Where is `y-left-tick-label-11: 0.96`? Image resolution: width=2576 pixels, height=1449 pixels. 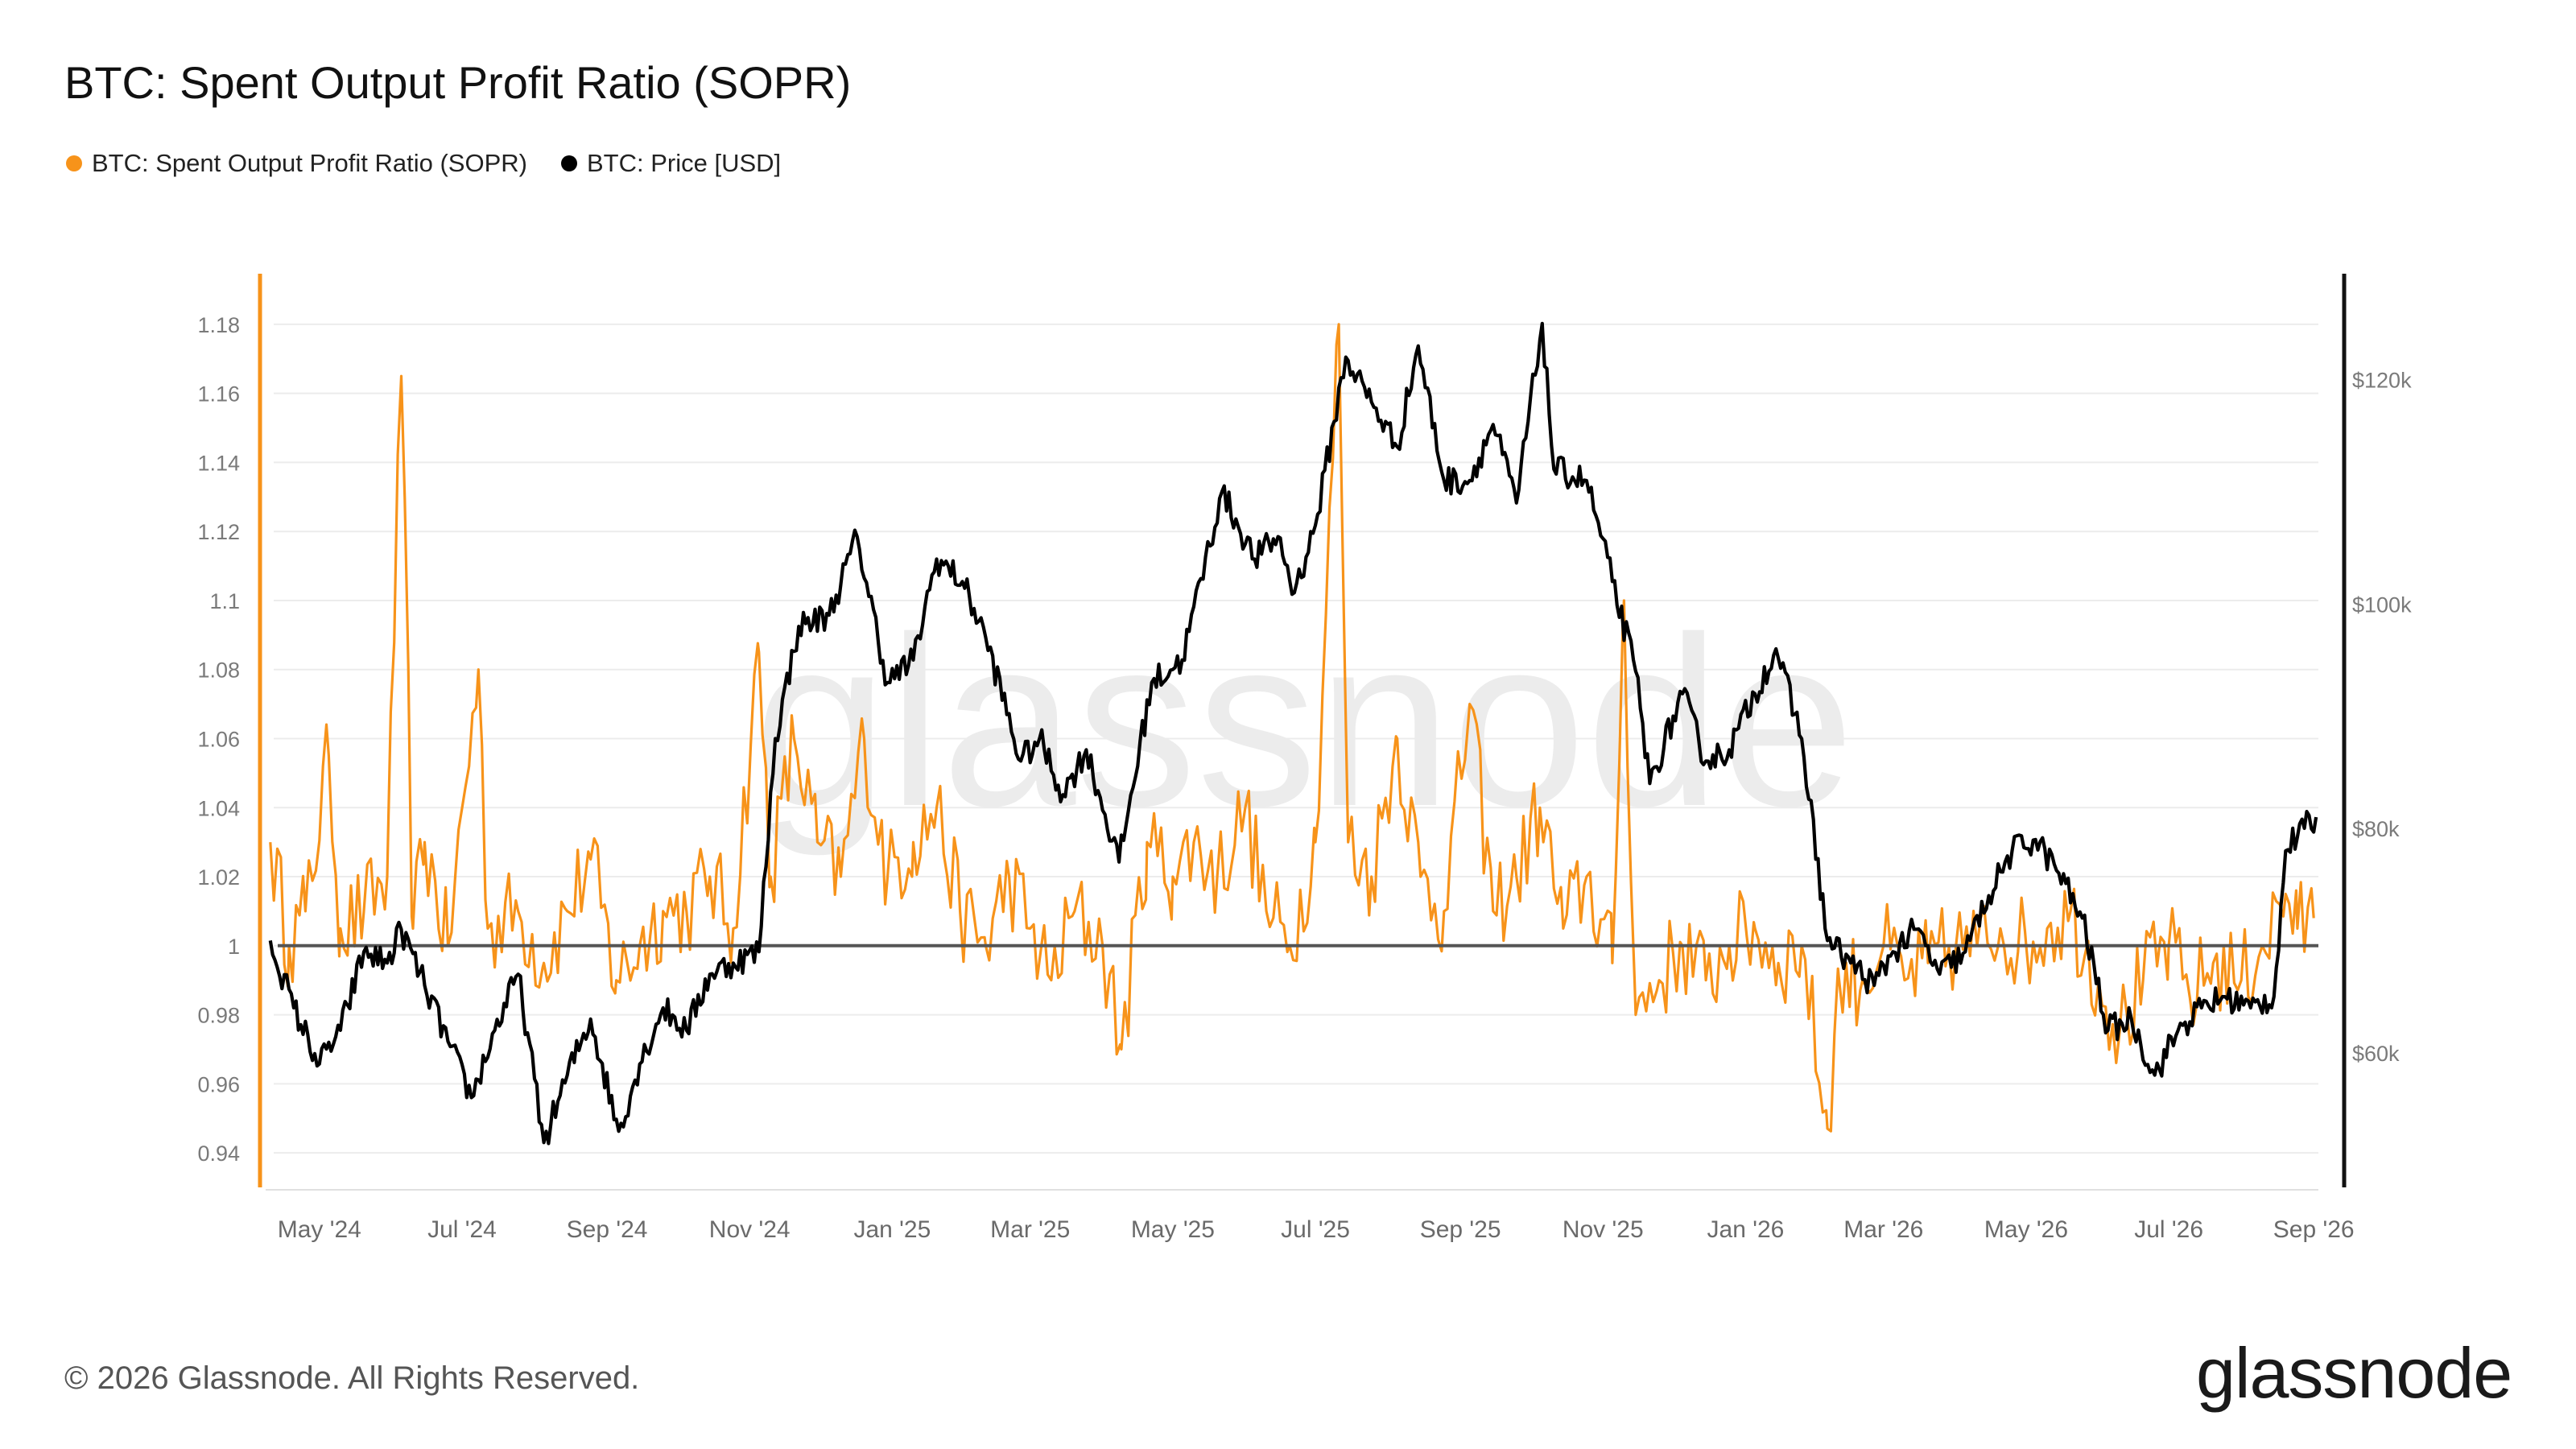
y-left-tick-label-11: 0.96 is located at coordinates (218, 1084).